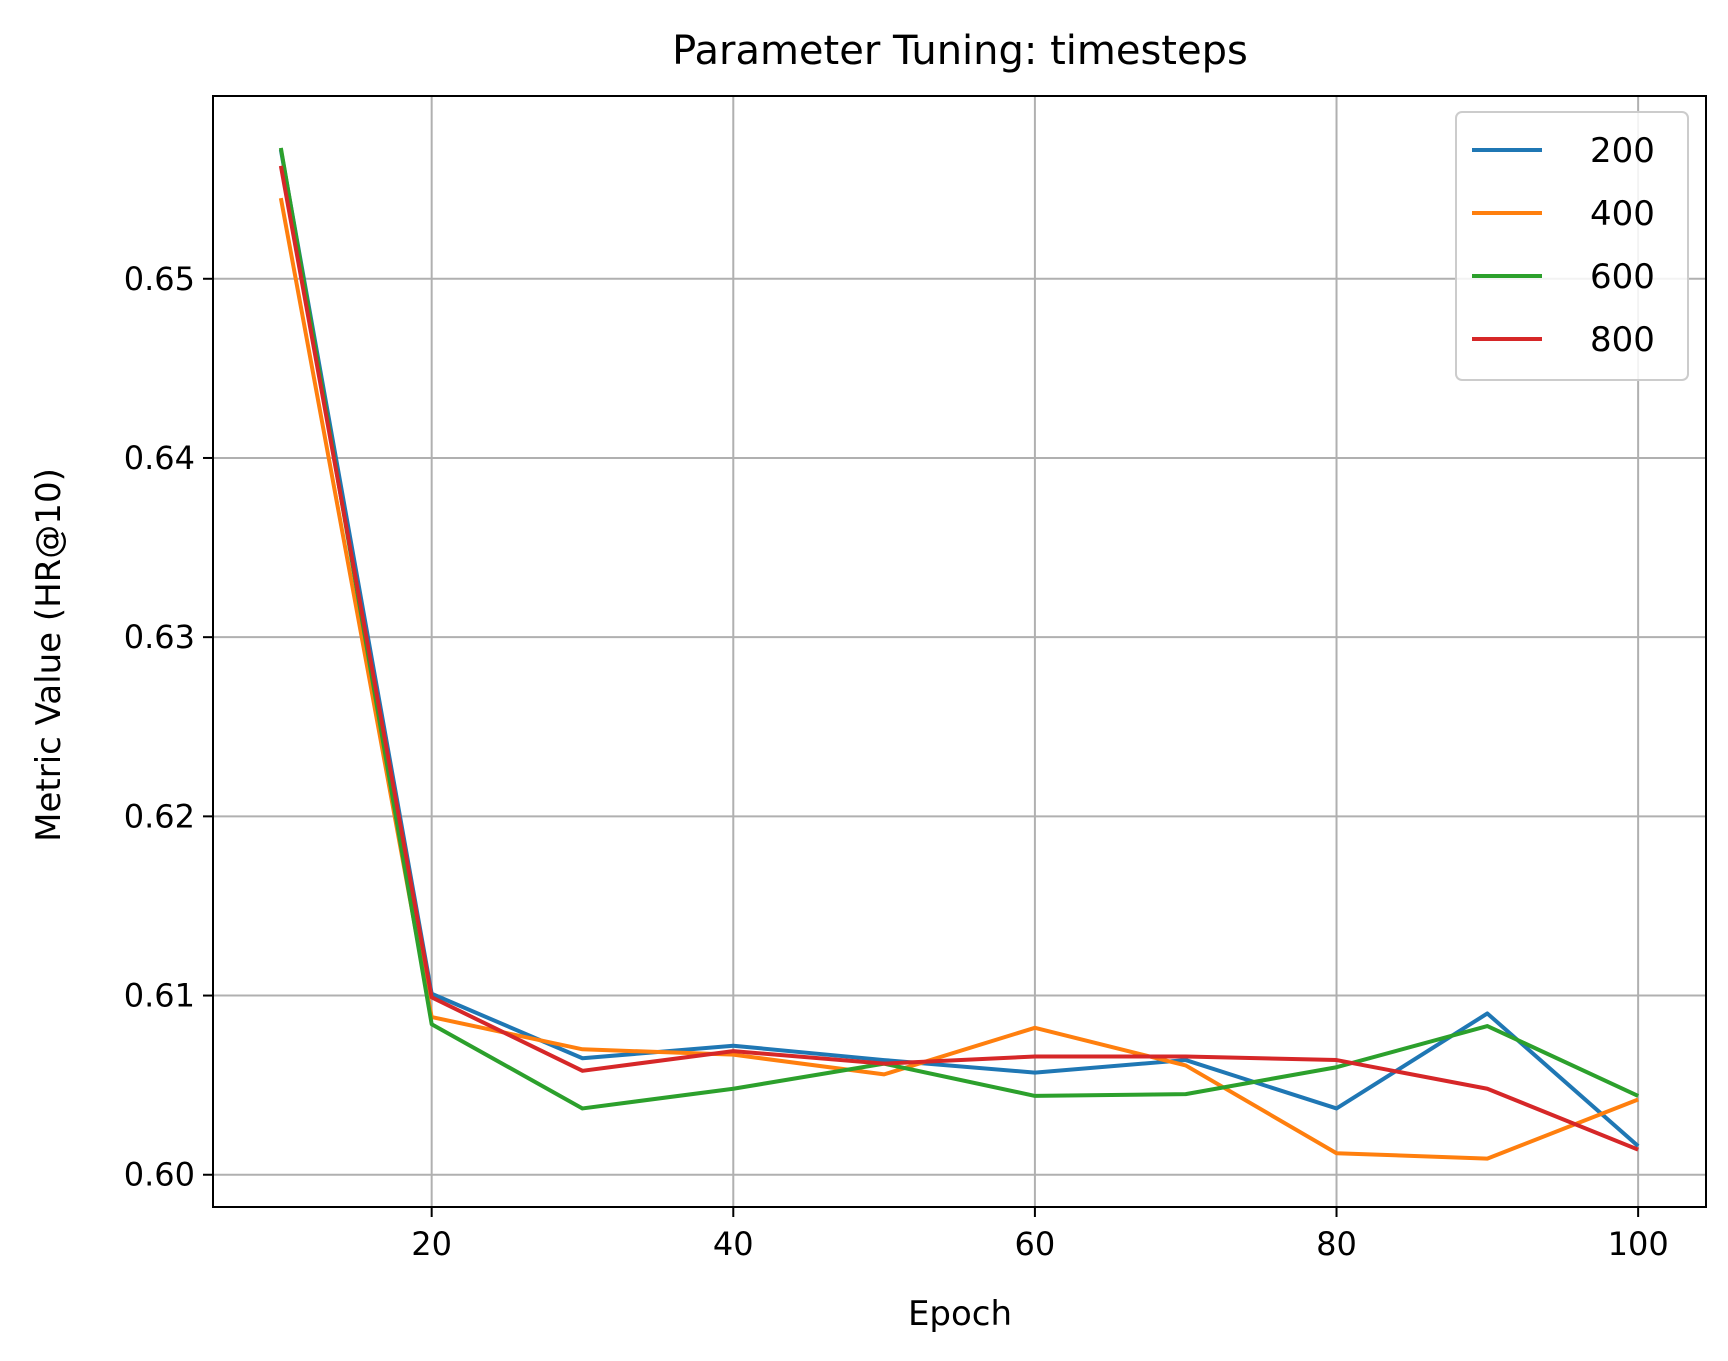 This screenshot has width=1728, height=1361. What do you see at coordinates (1035, 1244) in the screenshot?
I see `x-tick-label: 60` at bounding box center [1035, 1244].